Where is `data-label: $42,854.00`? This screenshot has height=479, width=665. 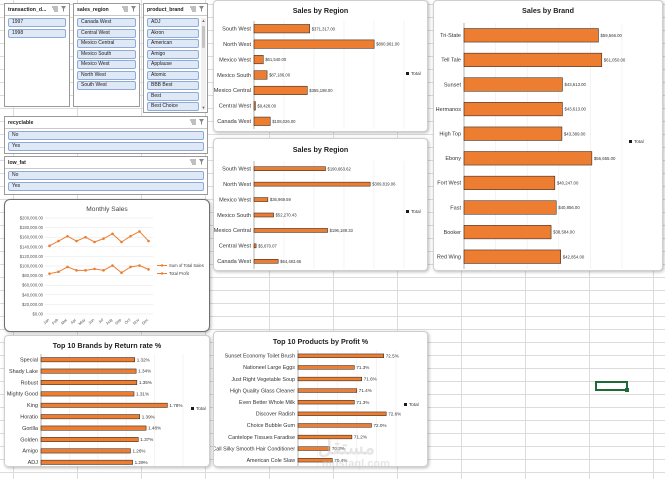 data-label: $42,854.00 is located at coordinates (574, 256).